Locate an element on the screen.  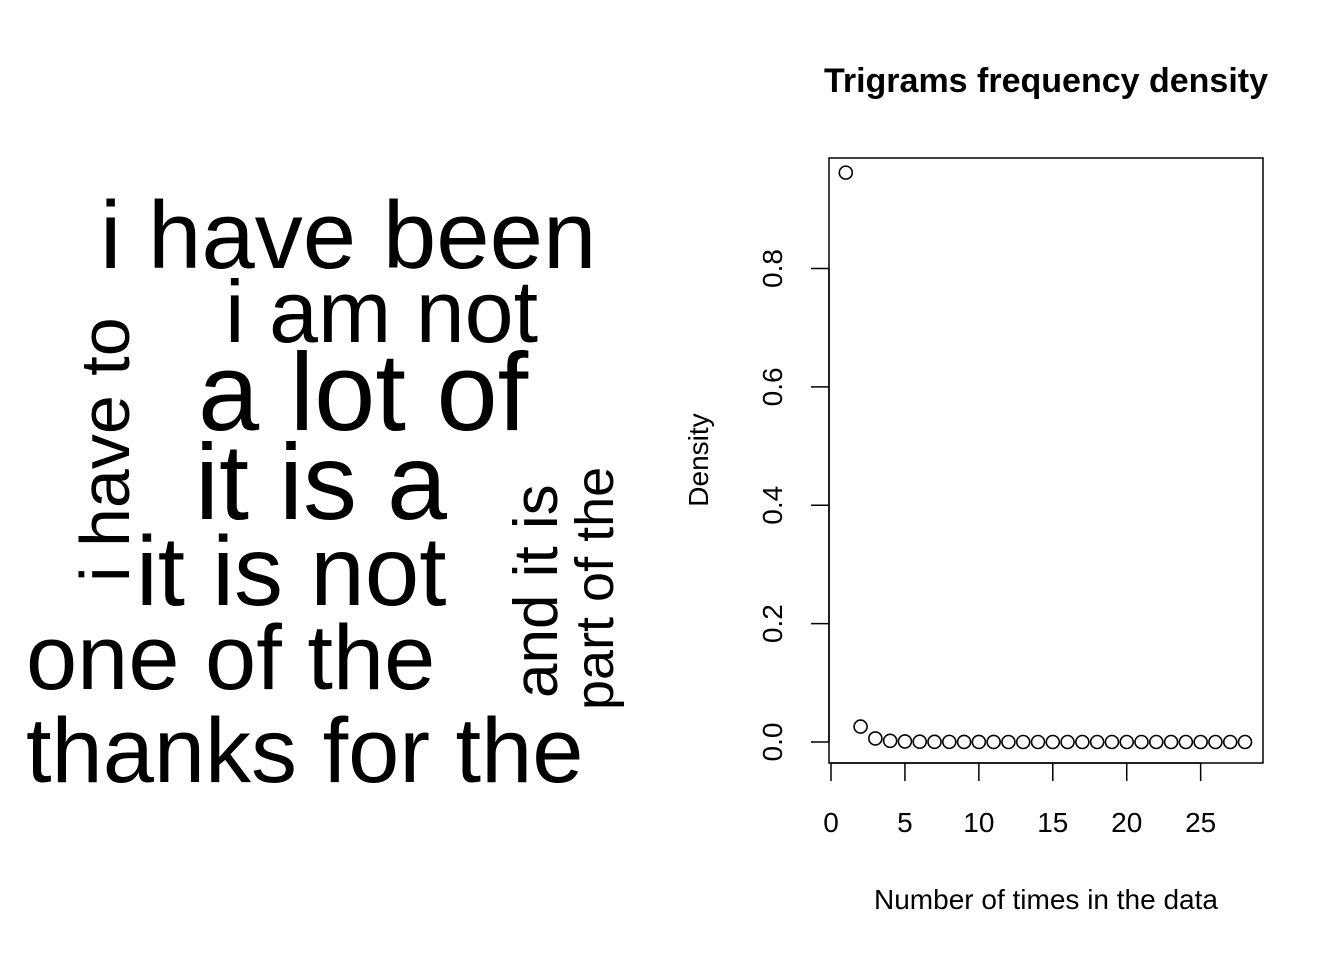
y-tick-label: 0.0 is located at coordinates (772, 742).